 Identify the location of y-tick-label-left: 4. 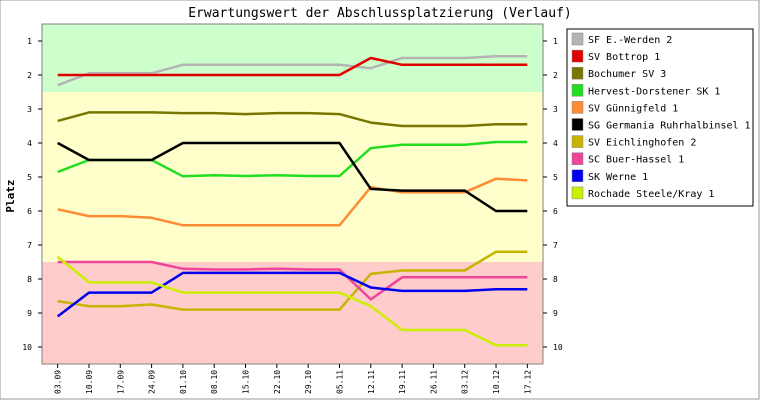
(29, 143).